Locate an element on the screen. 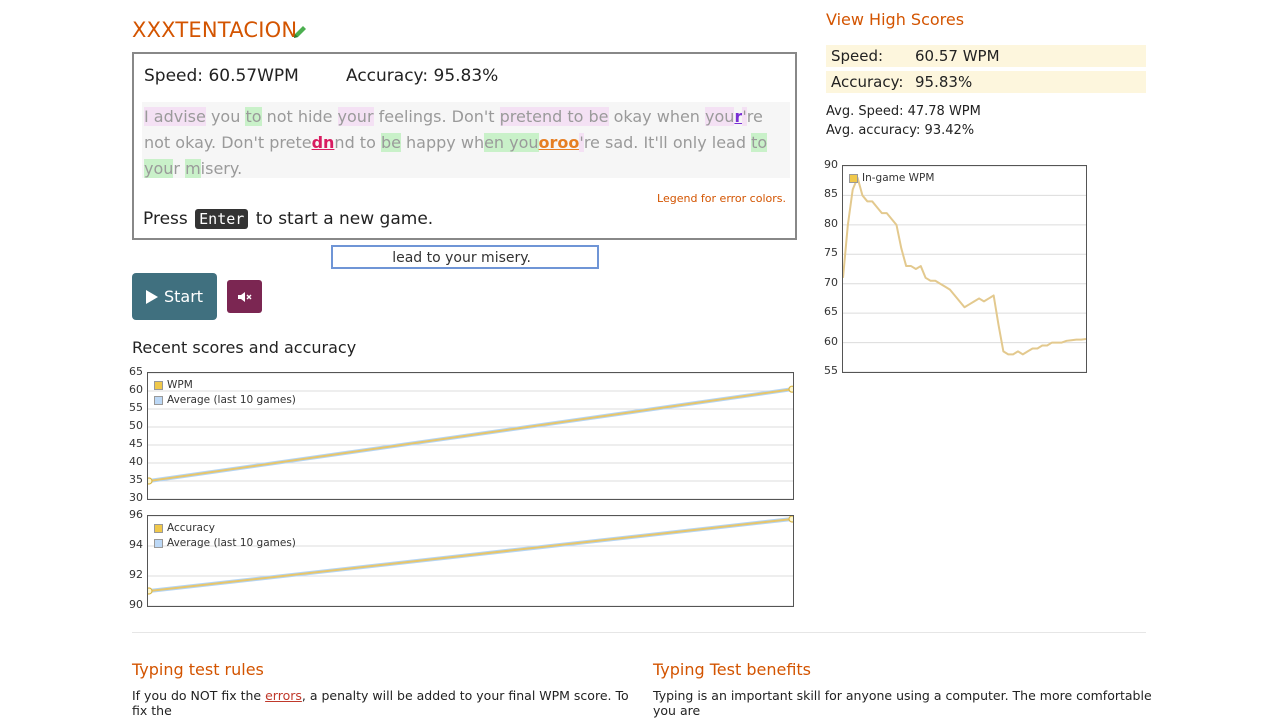 This screenshot has height=718, width=1280. start-button: Start is located at coordinates (174, 296).